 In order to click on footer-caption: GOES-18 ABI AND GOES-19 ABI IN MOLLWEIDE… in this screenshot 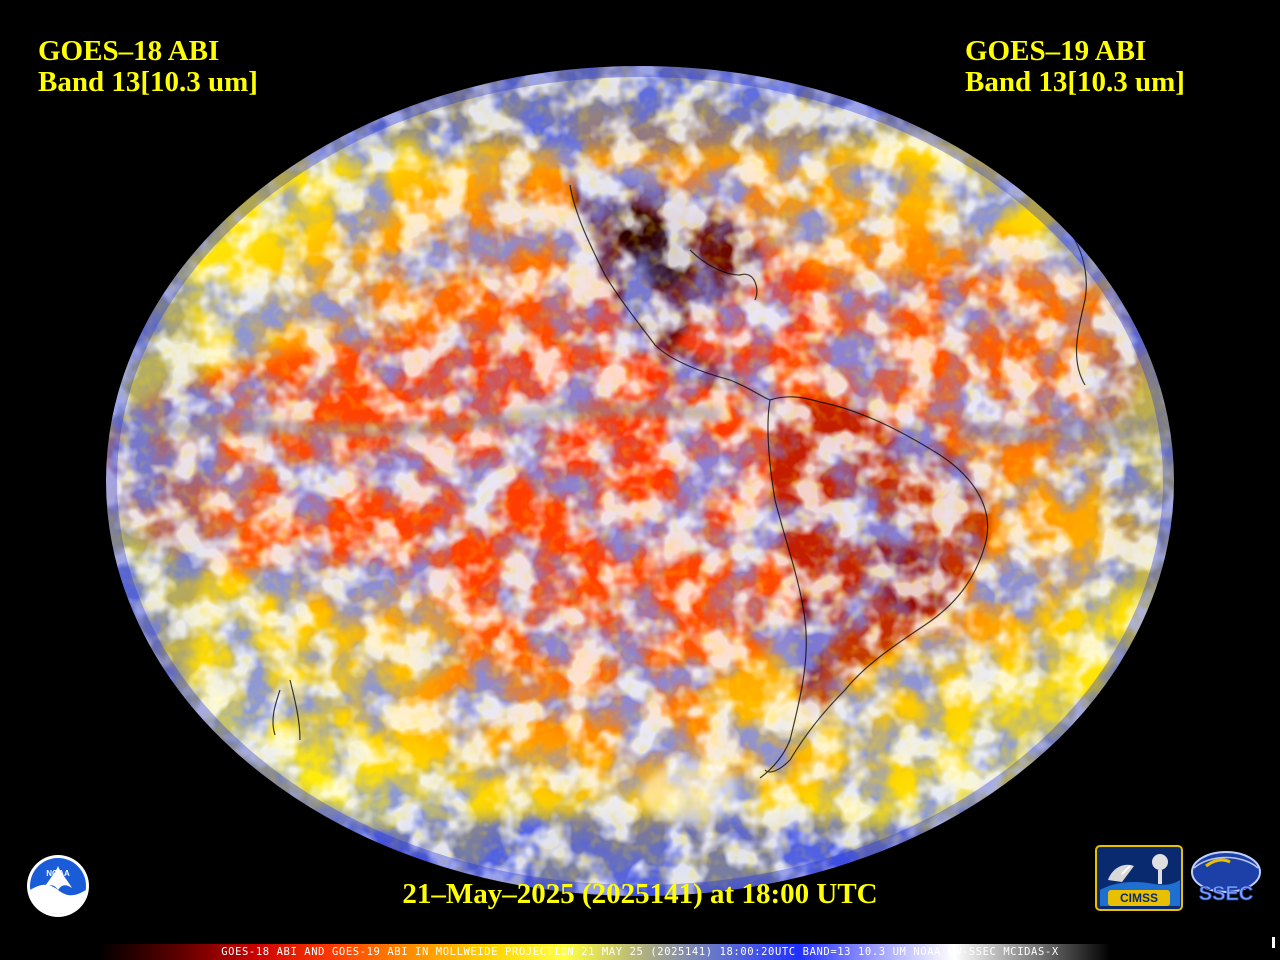, I will do `click(640, 952)`.